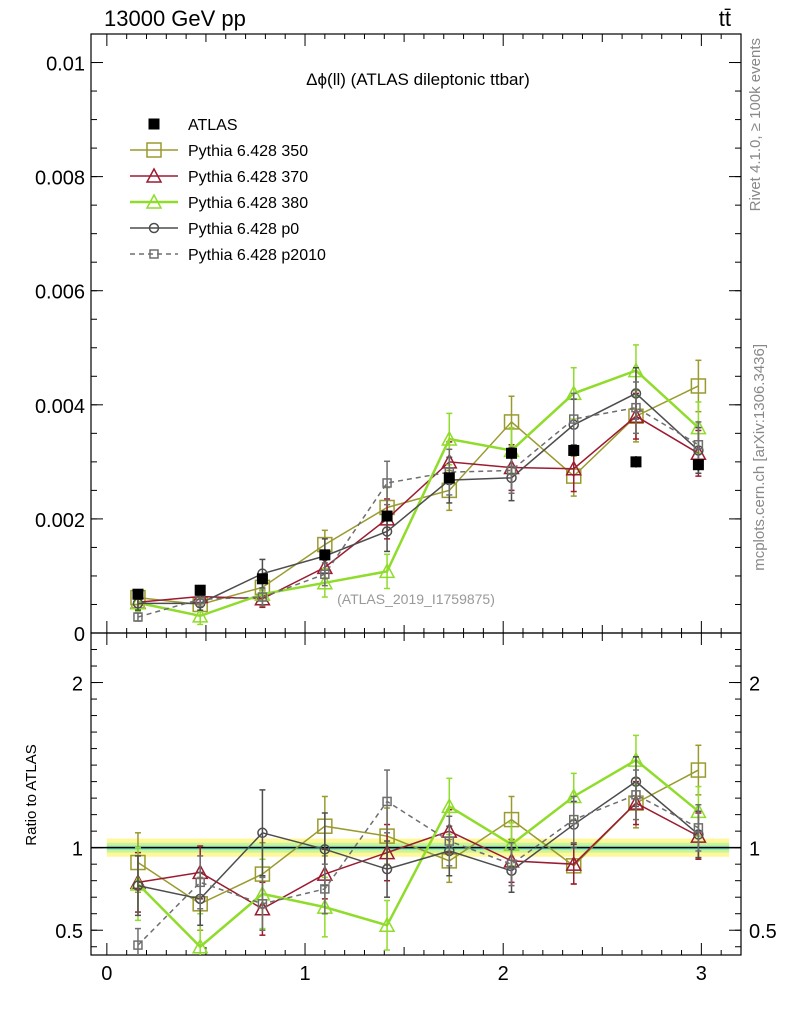  Describe the element at coordinates (763, 932) in the screenshot. I see `ratio-tick-label-right: 0.5` at that location.